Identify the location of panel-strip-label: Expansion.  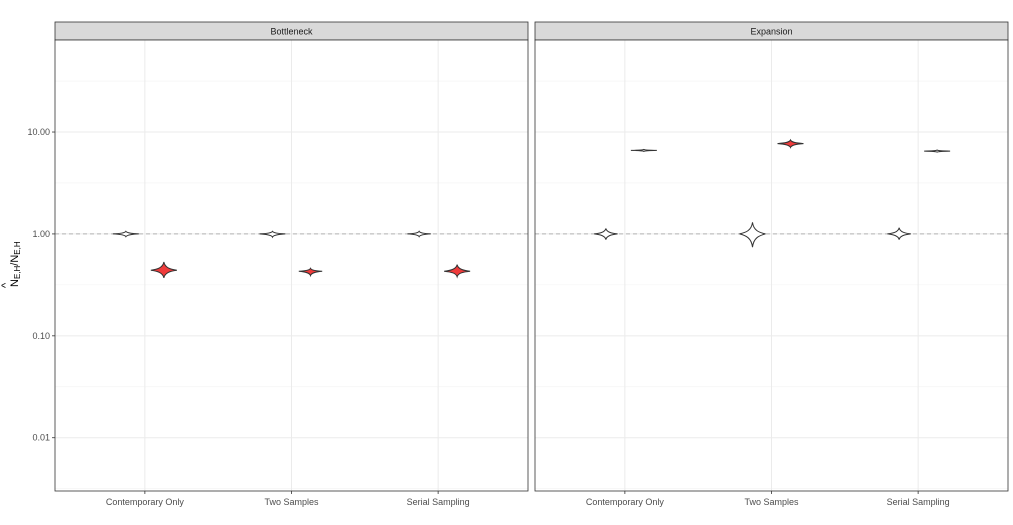
(771, 32).